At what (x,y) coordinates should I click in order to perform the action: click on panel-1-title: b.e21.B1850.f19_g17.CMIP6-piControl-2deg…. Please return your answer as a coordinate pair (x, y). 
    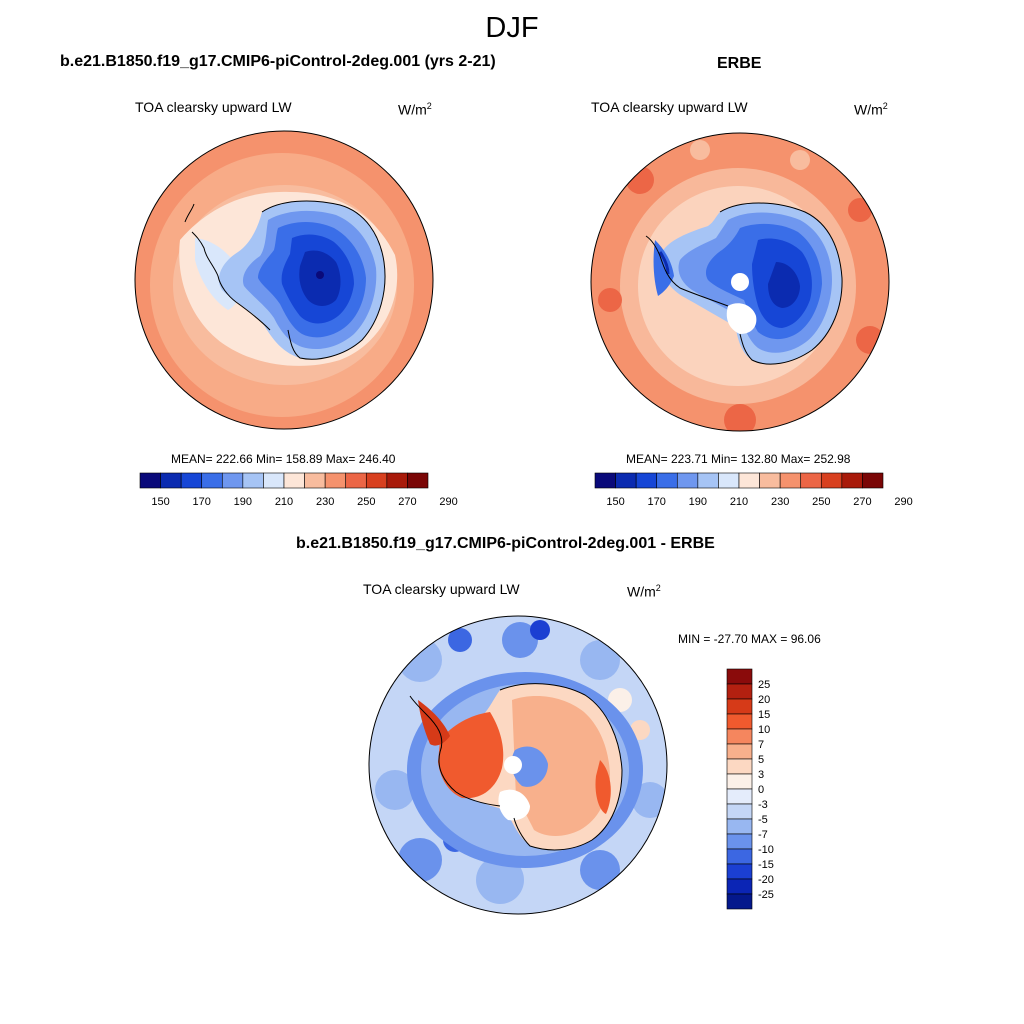
    Looking at the image, I should click on (278, 61).